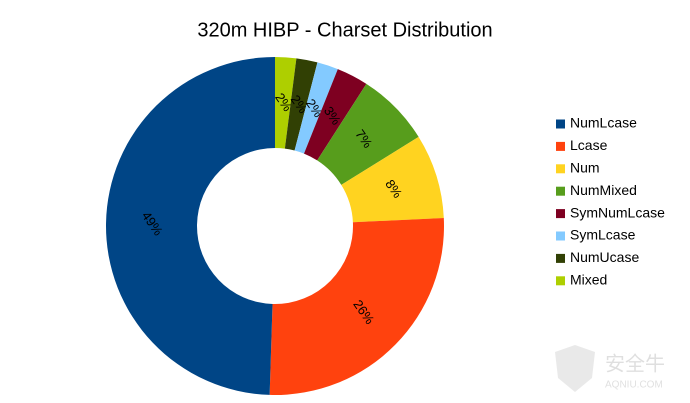  What do you see at coordinates (603, 123) in the screenshot?
I see `legend-label: NumLcase` at bounding box center [603, 123].